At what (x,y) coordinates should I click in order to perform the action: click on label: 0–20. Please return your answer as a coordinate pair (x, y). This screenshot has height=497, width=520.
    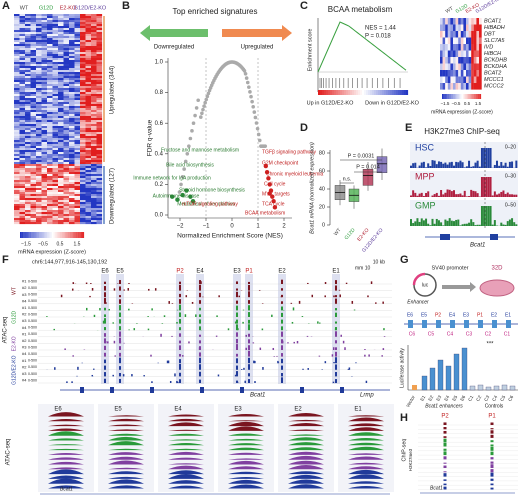
    Looking at the image, I should click on (510, 147).